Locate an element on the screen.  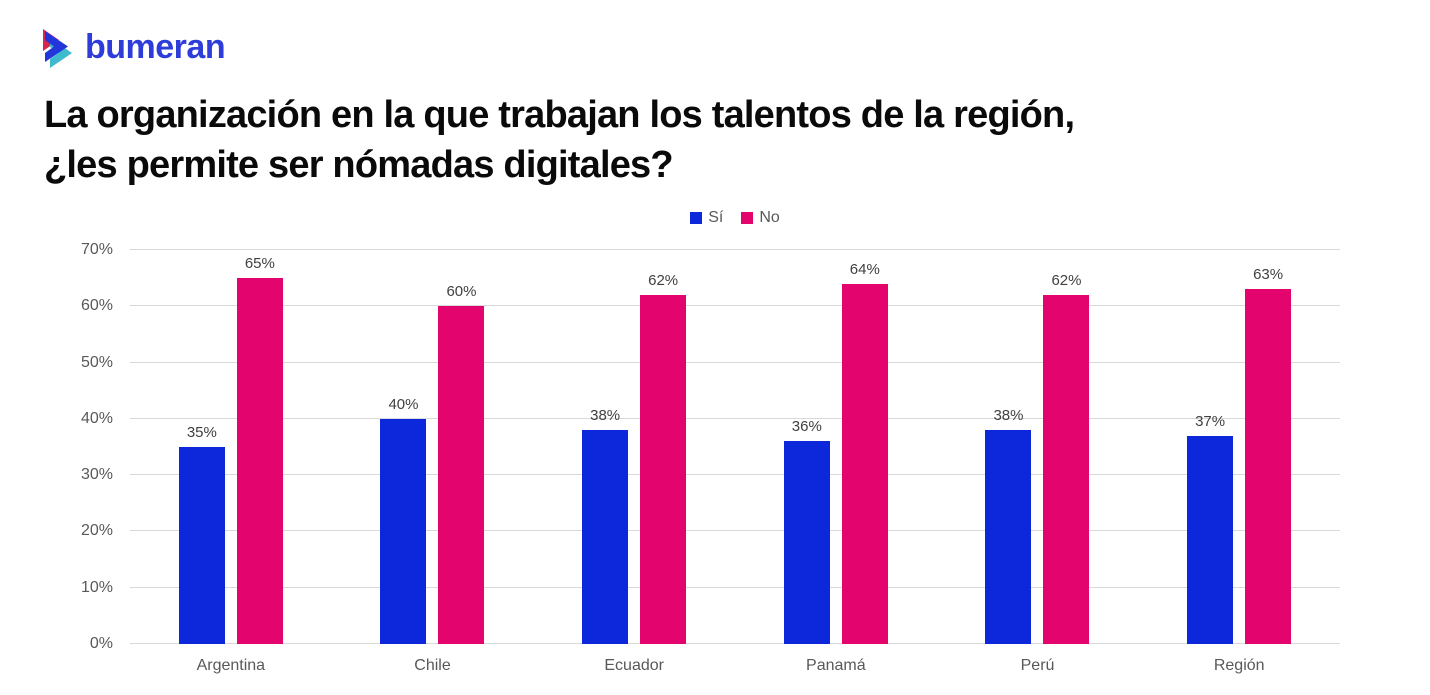
bar-no-chile: 60% is located at coordinates (461, 463).